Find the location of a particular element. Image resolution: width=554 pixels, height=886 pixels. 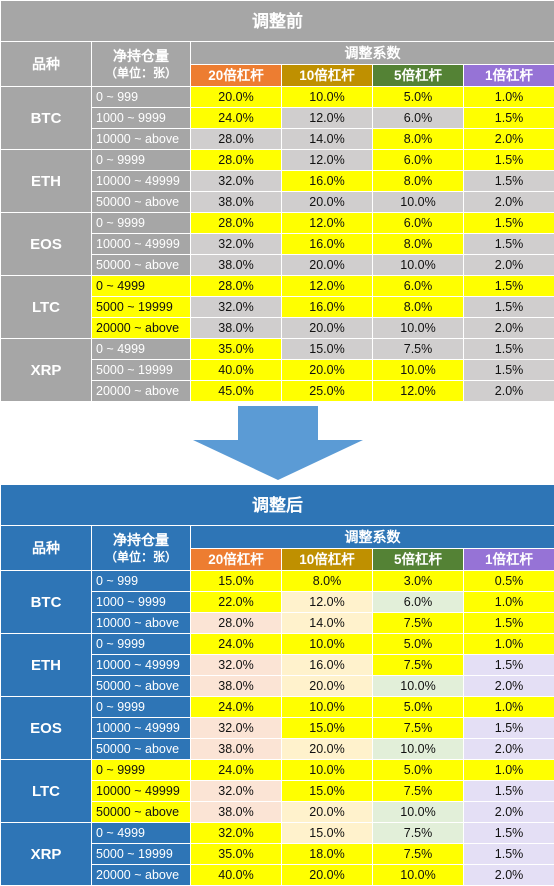

coefficient-cell: 14.0% is located at coordinates (327, 623).